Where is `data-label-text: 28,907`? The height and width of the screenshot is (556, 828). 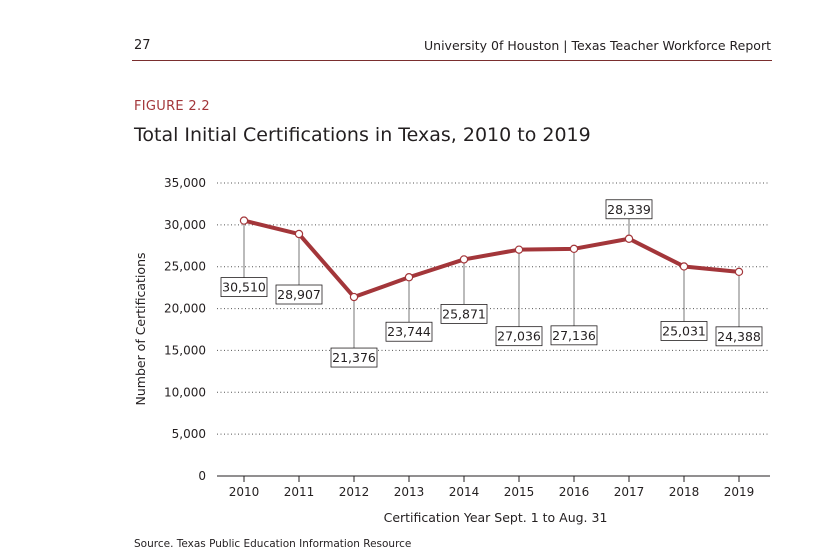
data-label-text: 28,907 is located at coordinates (299, 294).